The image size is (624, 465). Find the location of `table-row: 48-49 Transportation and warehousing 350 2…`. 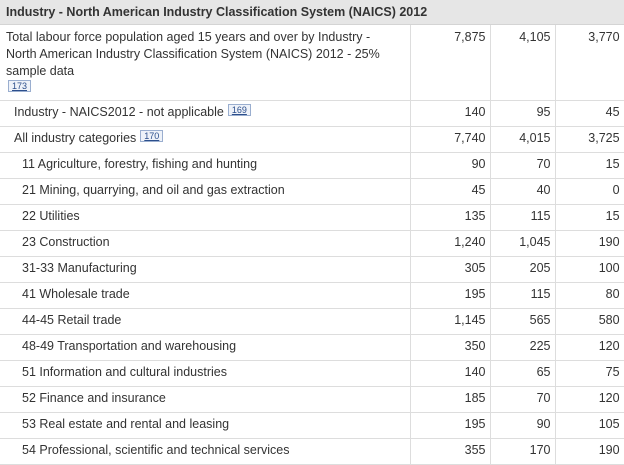

table-row: 48-49 Transportation and warehousing 350 2… is located at coordinates (312, 347).